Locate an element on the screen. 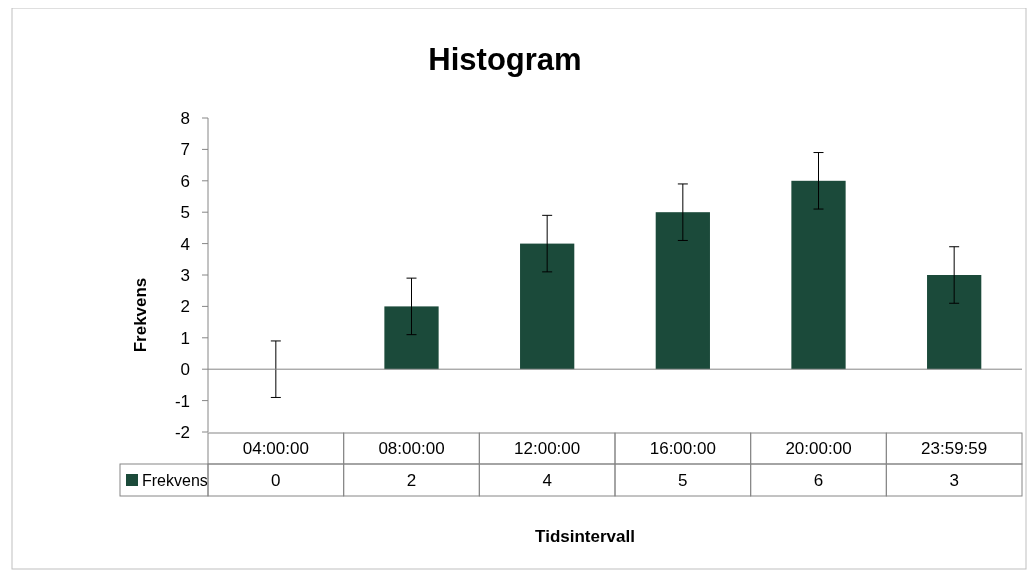  y-tick-label: 2 is located at coordinates (185, 307).